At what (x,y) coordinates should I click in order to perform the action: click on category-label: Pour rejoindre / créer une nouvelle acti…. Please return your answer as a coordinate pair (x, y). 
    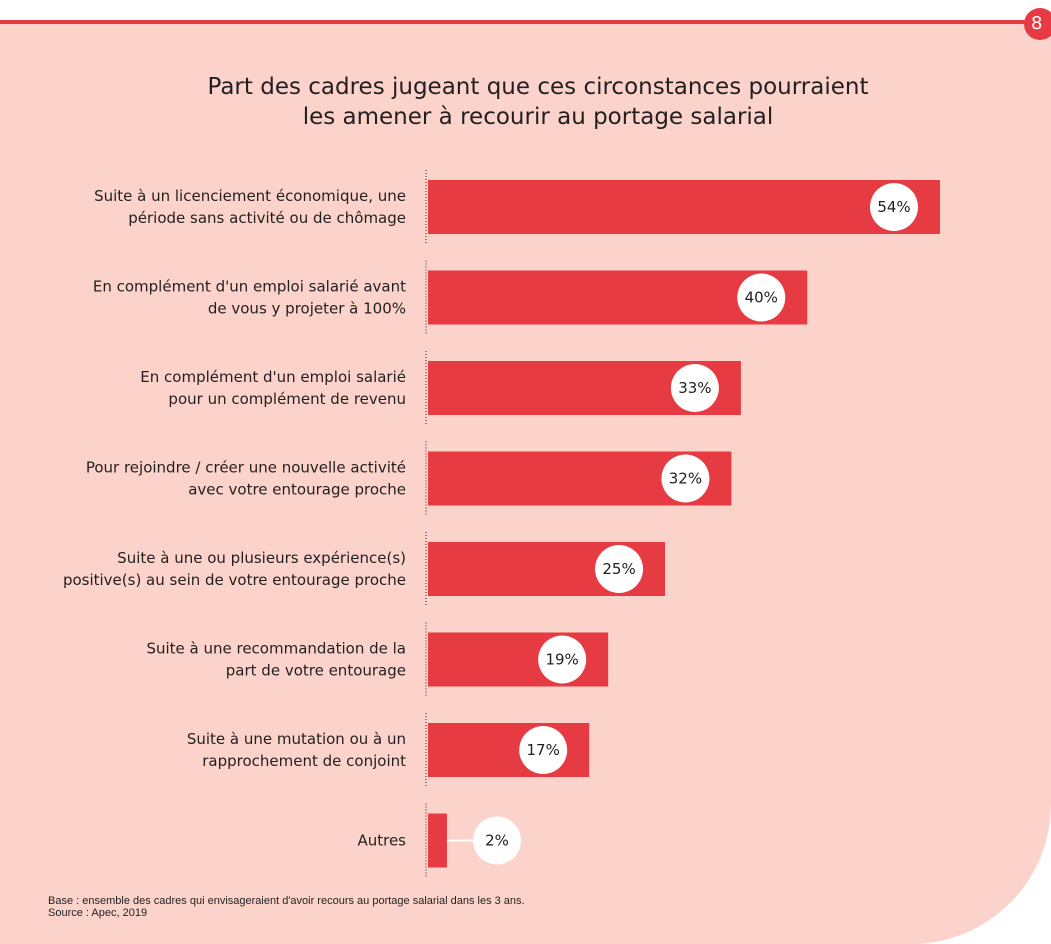
    Looking at the image, I should click on (246, 479).